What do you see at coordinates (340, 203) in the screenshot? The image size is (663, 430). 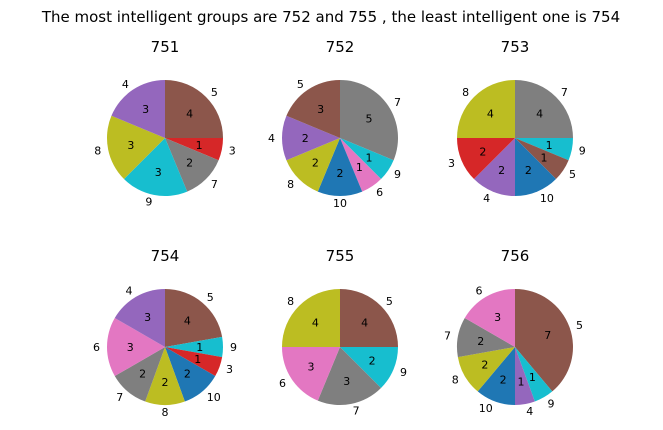 I see `slice-category-label: 10` at bounding box center [340, 203].